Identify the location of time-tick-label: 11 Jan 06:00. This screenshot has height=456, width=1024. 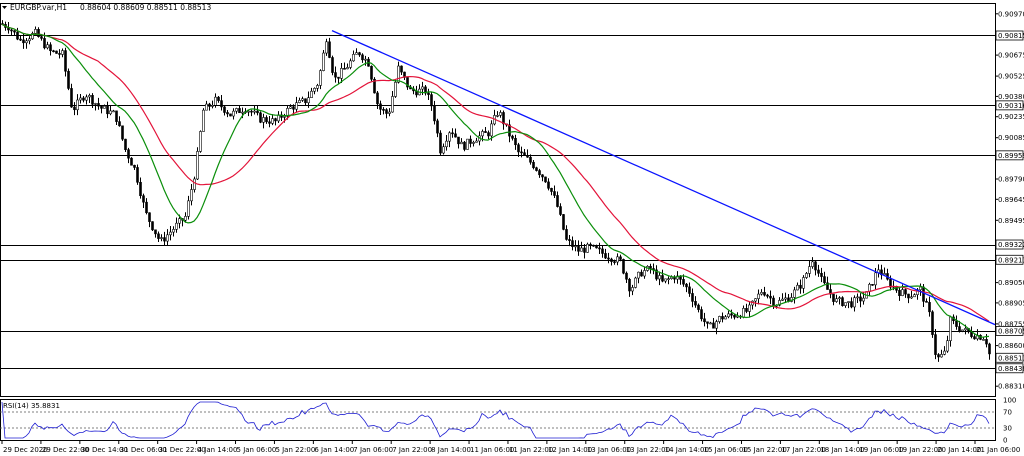
(492, 450).